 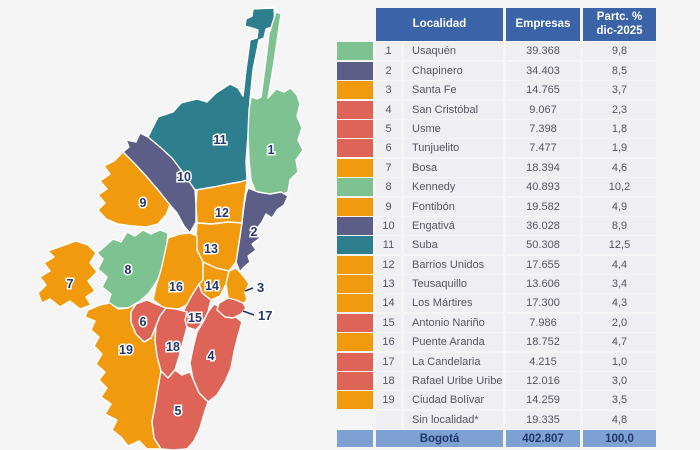 What do you see at coordinates (453, 225) in the screenshot?
I see `row-locality-name: Engativá` at bounding box center [453, 225].